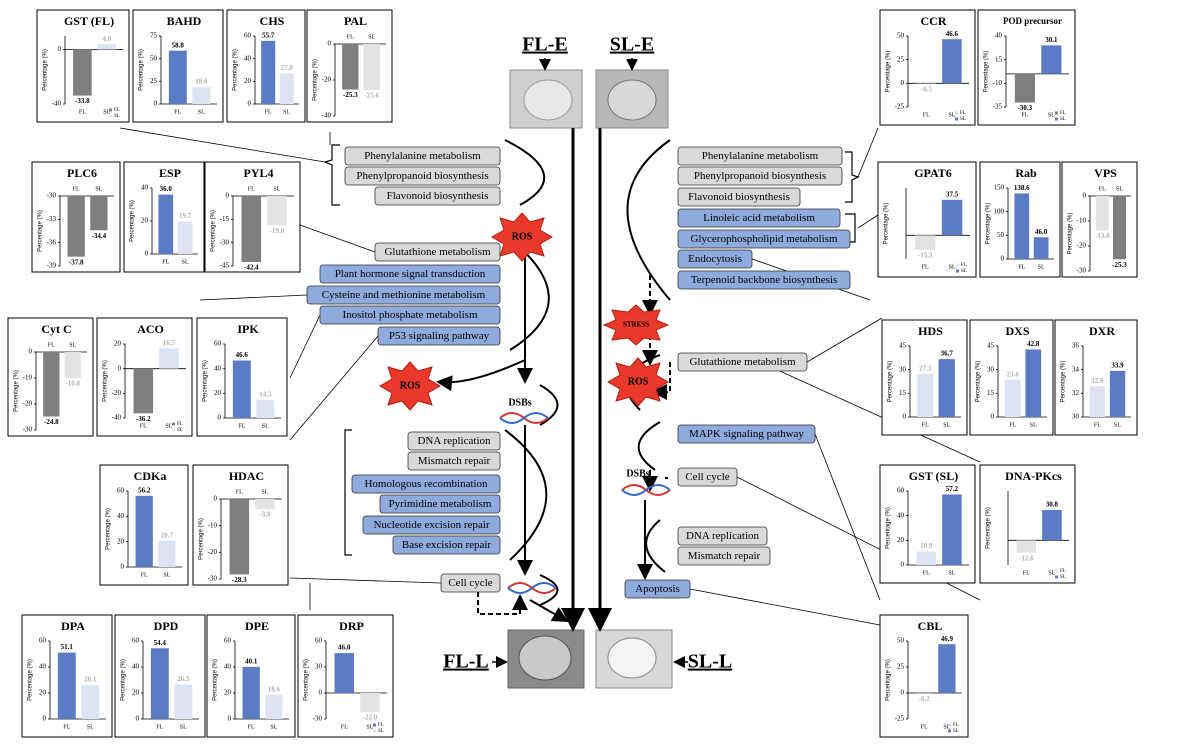  I want to click on sl-e-label: SL-E, so click(632, 45).